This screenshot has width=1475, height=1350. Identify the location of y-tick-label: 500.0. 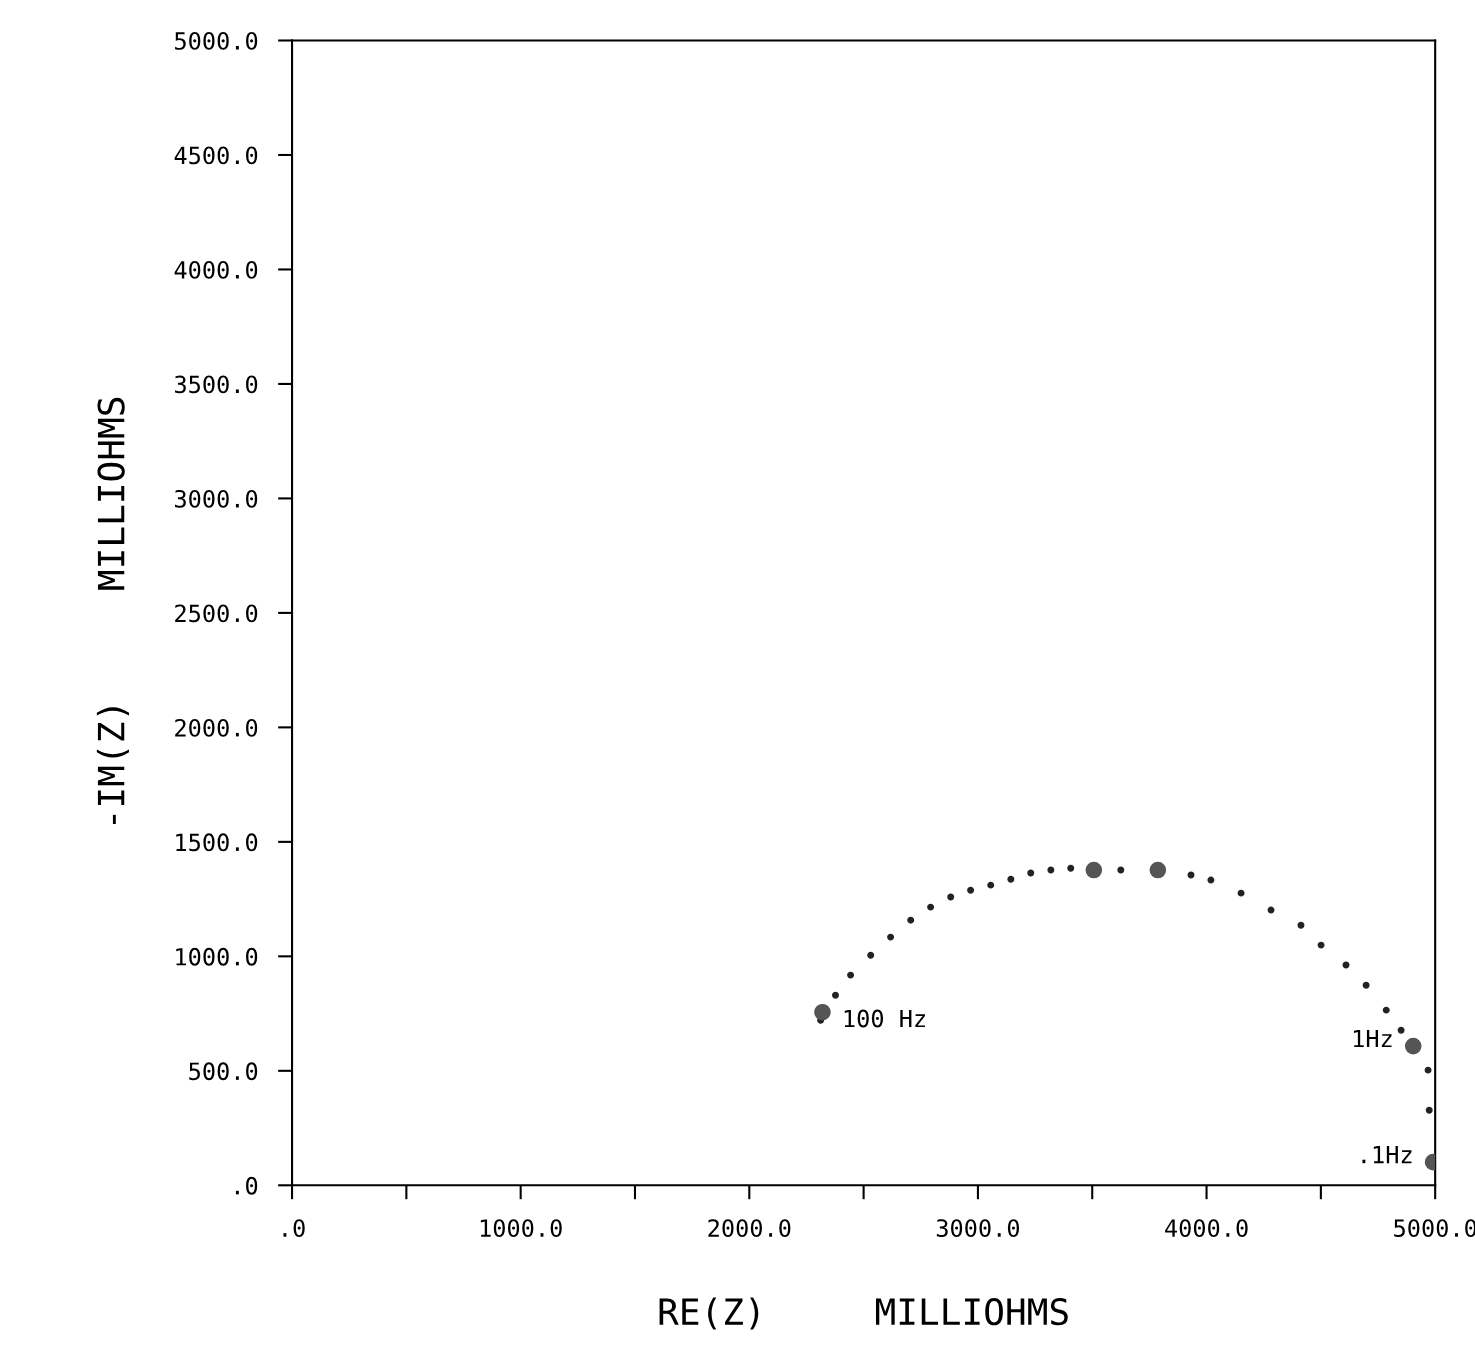
(223, 1071).